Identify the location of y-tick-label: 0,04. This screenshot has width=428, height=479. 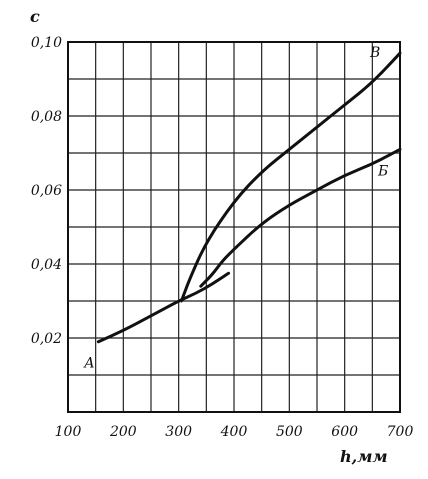
(46, 265).